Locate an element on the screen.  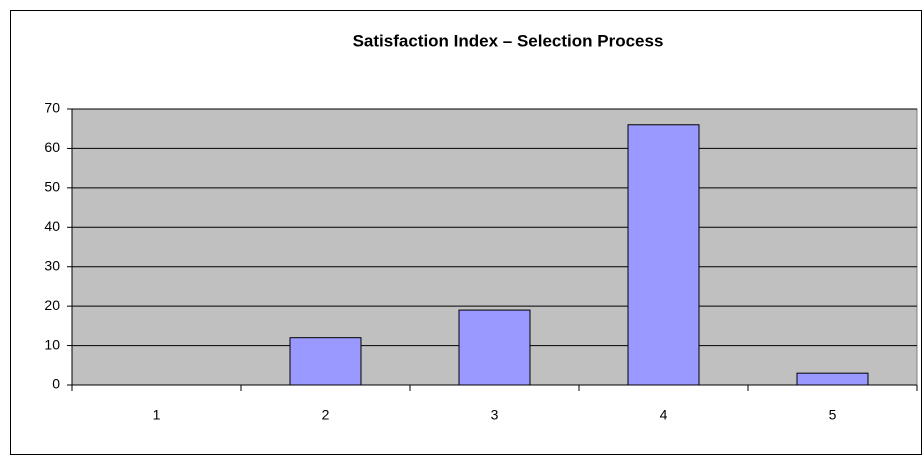
chart-title: Satisfaction Index – Selection Process is located at coordinates (508, 40).